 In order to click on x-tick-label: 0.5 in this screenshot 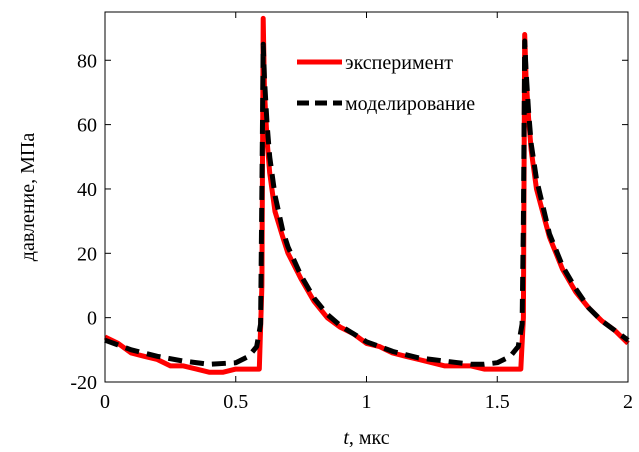, I will do `click(235, 402)`.